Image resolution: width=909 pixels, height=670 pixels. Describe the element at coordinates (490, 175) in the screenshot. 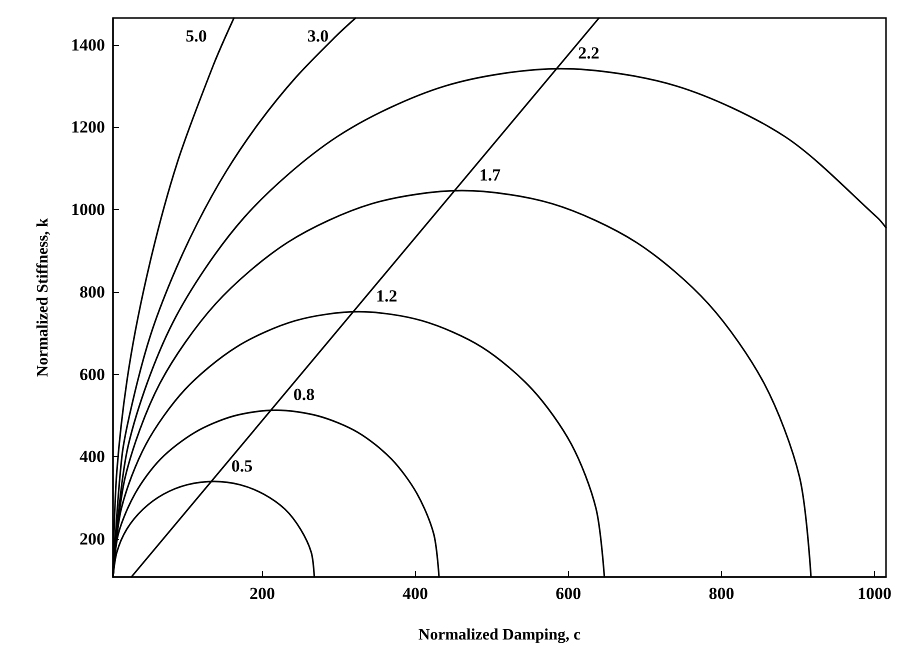

I see `series-label: 1.7` at that location.